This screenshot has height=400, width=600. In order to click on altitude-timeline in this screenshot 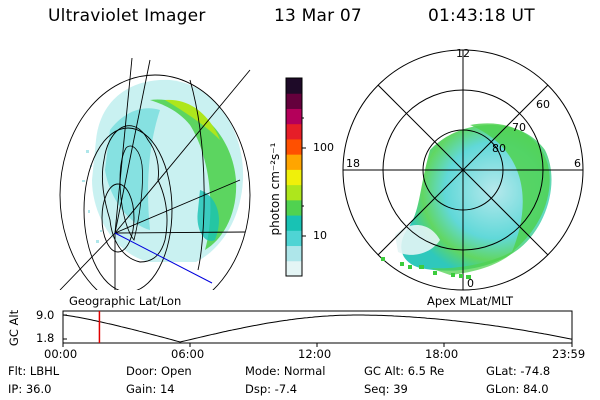, I will do `click(317, 328)`.